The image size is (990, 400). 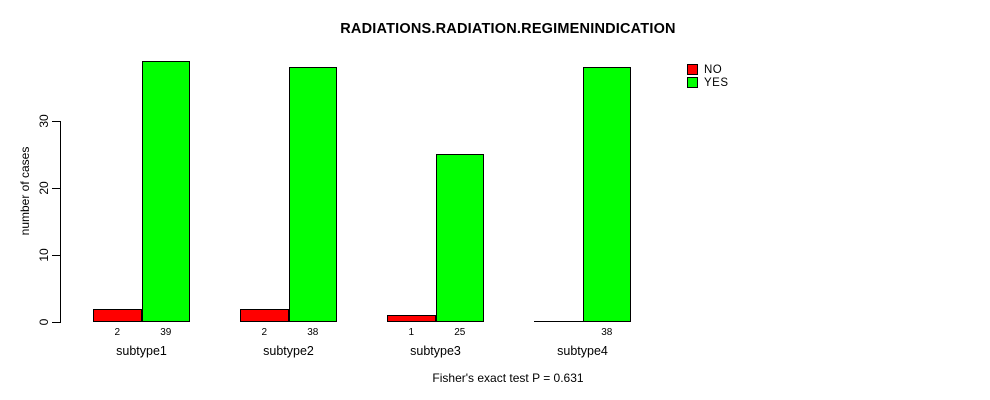 What do you see at coordinates (460, 332) in the screenshot?
I see `bar-count-label: 25` at bounding box center [460, 332].